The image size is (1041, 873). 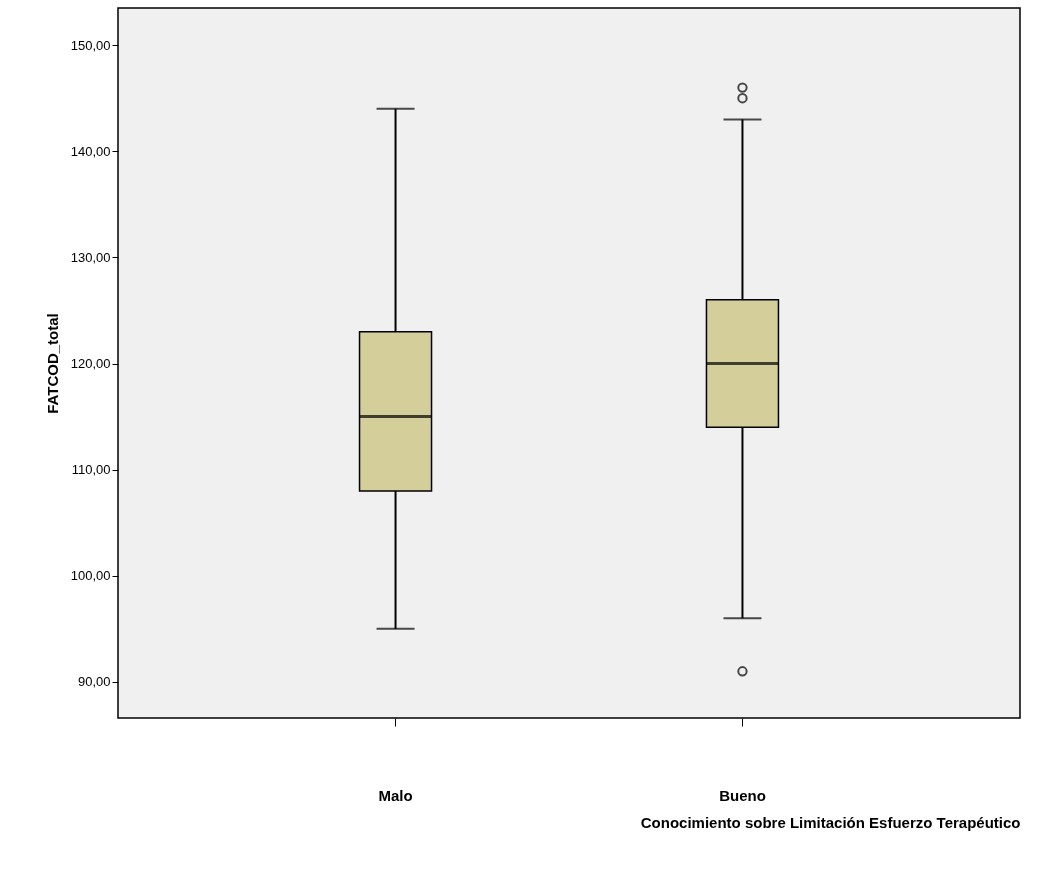 I want to click on y-tick-label: 130,00, so click(x=90, y=257).